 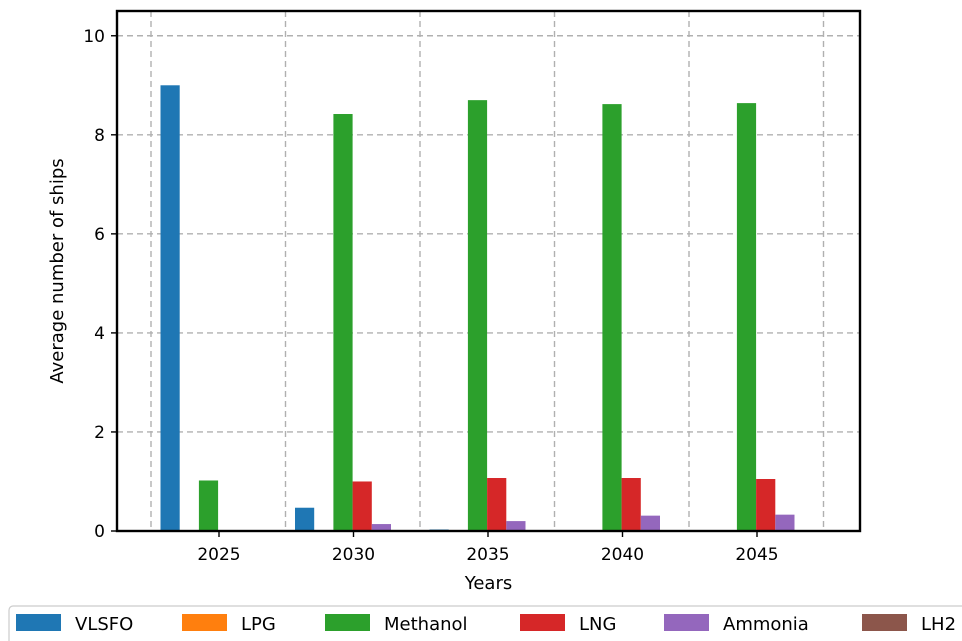 What do you see at coordinates (347, 622) in the screenshot?
I see `legend-swatch-methanol` at bounding box center [347, 622].